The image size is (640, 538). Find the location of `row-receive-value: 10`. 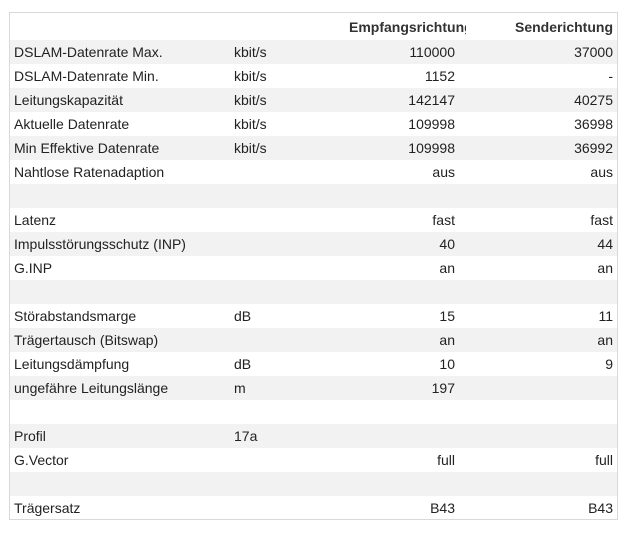

row-receive-value: 10 is located at coordinates (447, 364).